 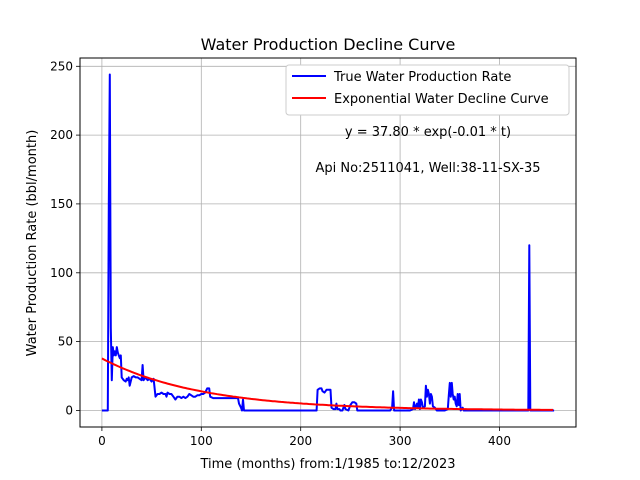 What do you see at coordinates (428, 132) in the screenshot?
I see `equation-annotation: y = 37.80 * exp(-0.01 * t)` at bounding box center [428, 132].